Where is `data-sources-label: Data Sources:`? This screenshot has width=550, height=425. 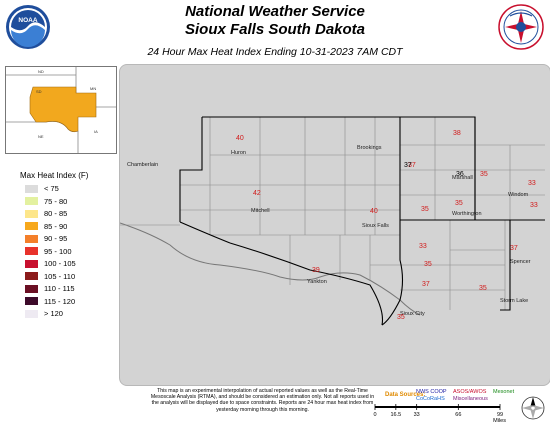 data-sources-label: Data Sources: is located at coordinates (405, 395).